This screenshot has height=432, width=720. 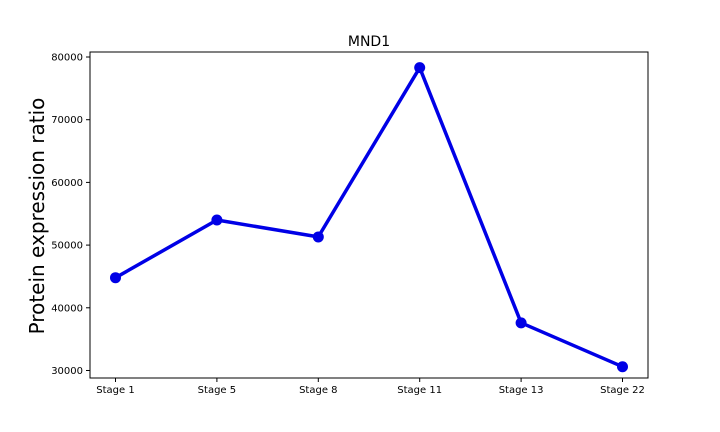 I want to click on y-axis: 30000 40000 50000 60000 70000 80000, so click(x=70, y=215).